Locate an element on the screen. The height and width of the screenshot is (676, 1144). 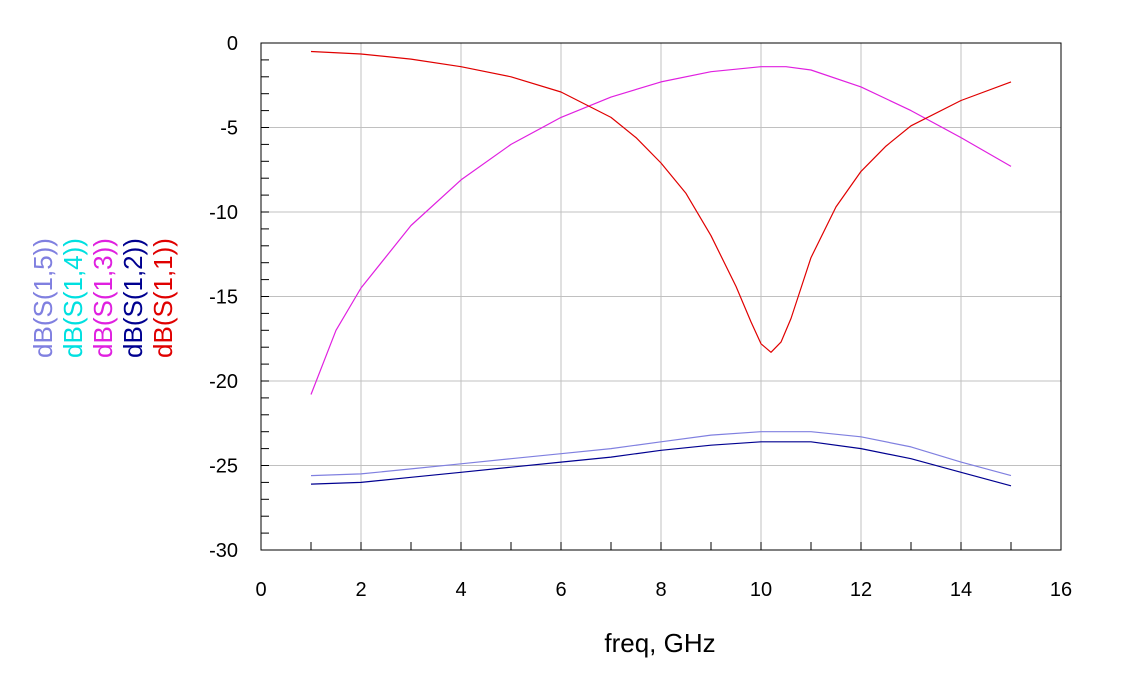
y-tick-label: -5 is located at coordinates (229, 129).